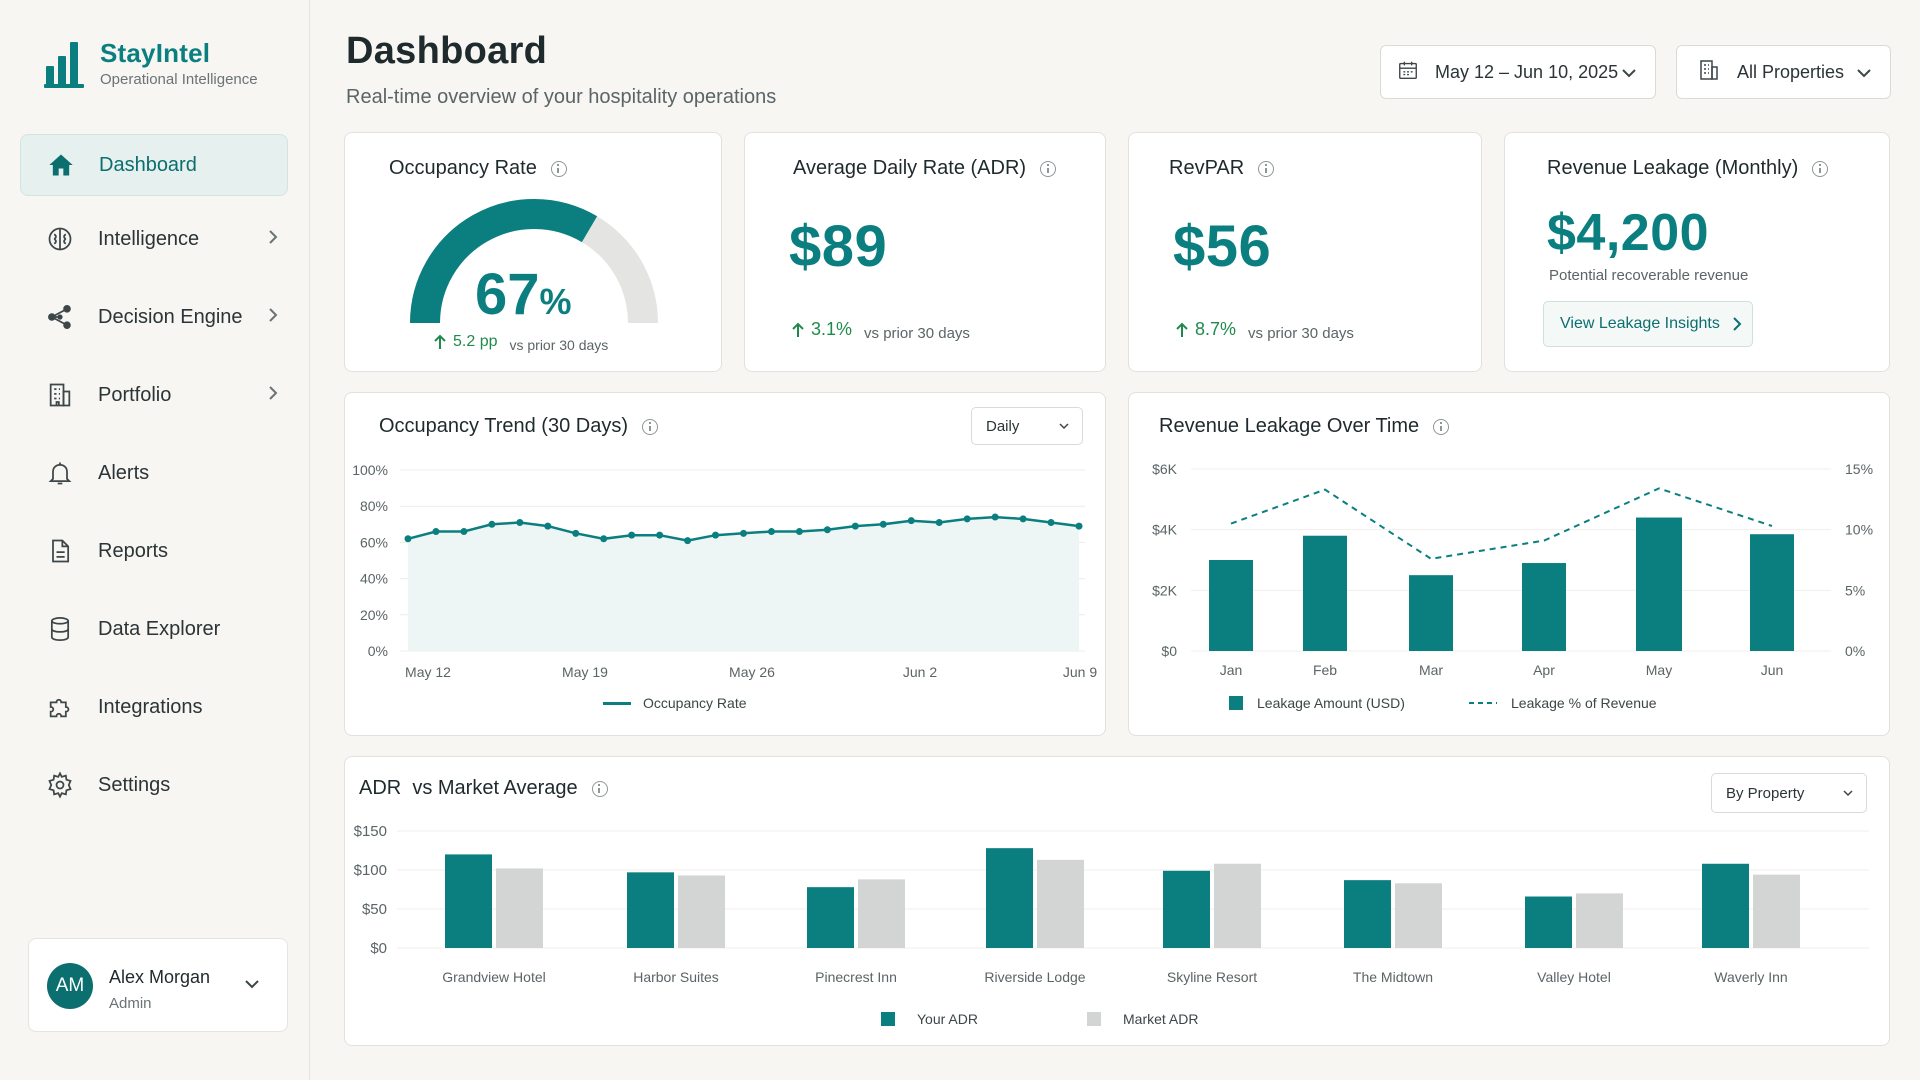 Image resolution: width=1920 pixels, height=1080 pixels. I want to click on button-label: View Leakage Insights, so click(1640, 323).